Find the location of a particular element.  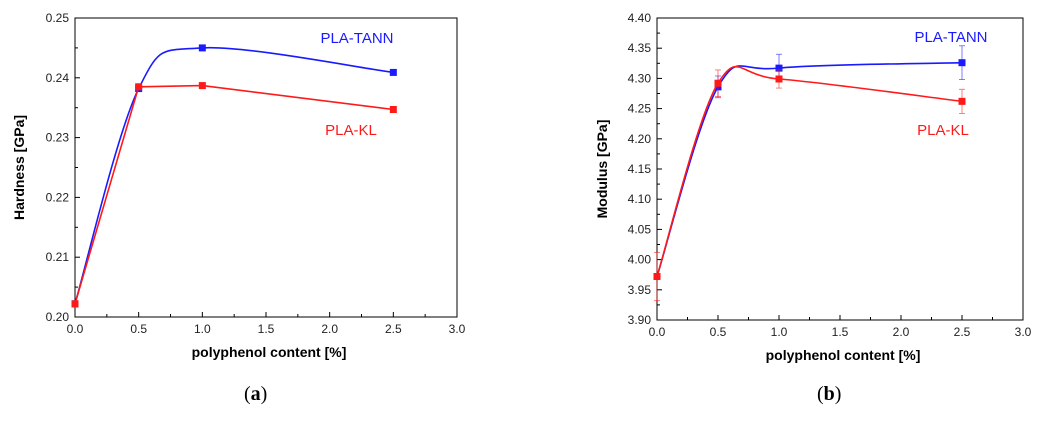

y-tick-label: 4.00 is located at coordinates (640, 260).